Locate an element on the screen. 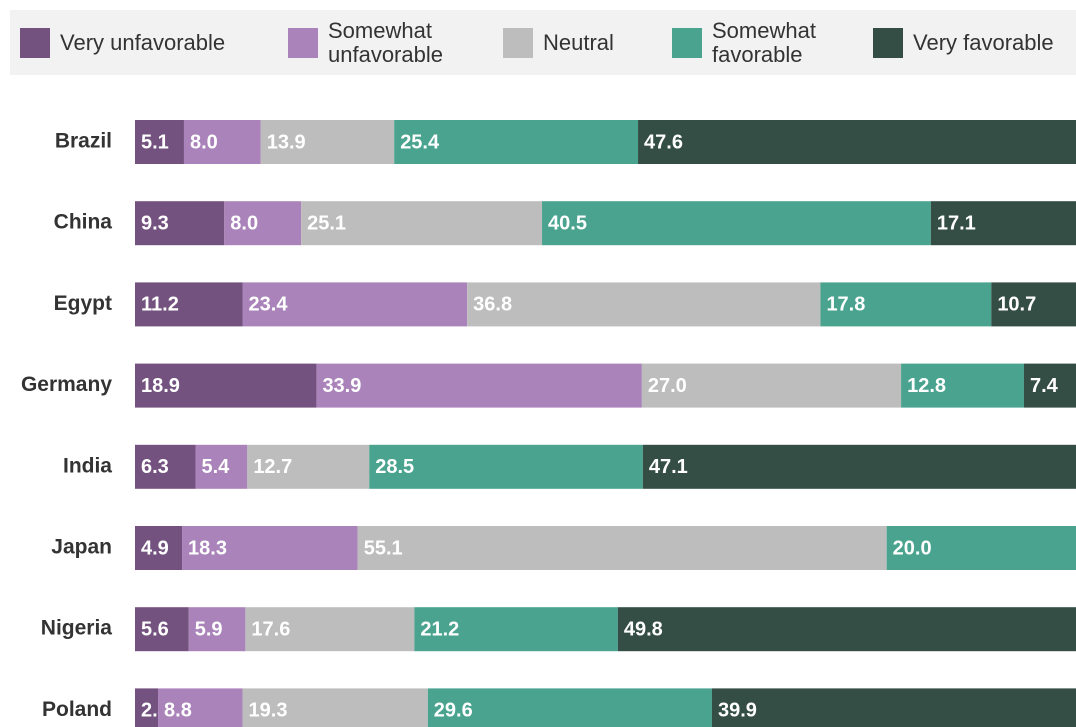 The image size is (1076, 727). value-label: 17.8 is located at coordinates (845, 305).